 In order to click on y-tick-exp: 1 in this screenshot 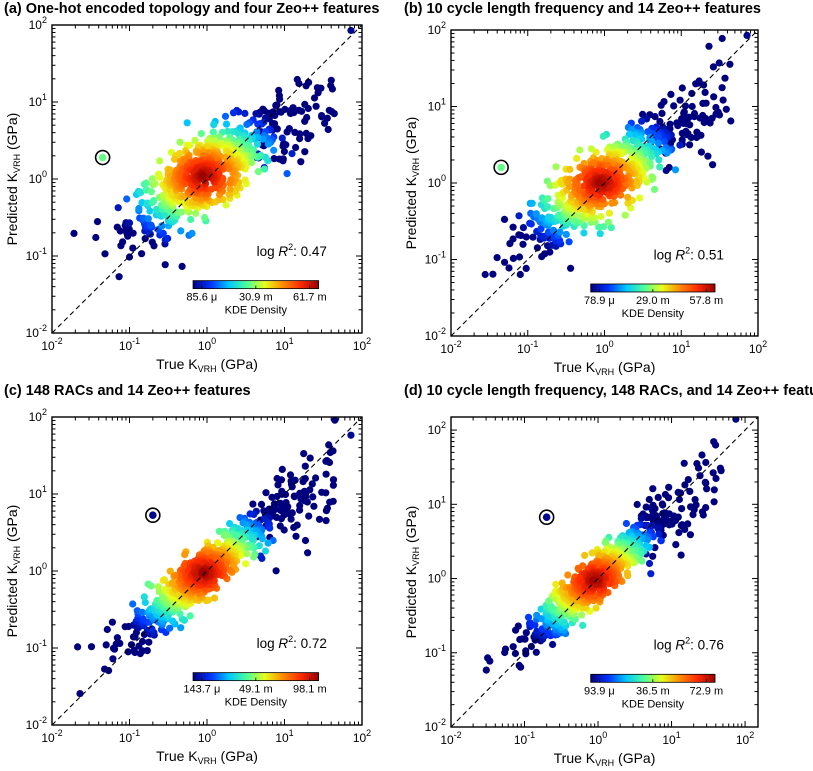, I will do `click(443, 499)`.